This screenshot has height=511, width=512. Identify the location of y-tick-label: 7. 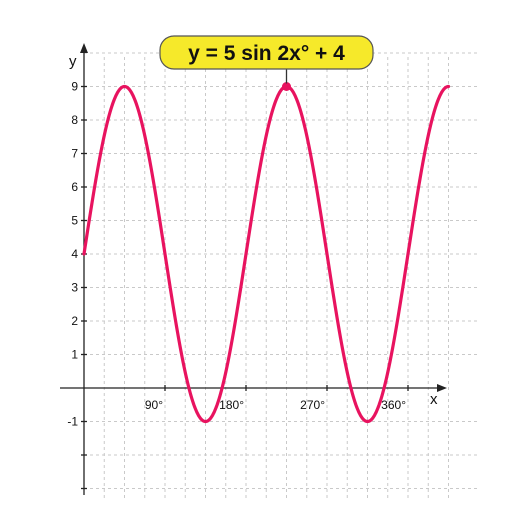
(74, 154).